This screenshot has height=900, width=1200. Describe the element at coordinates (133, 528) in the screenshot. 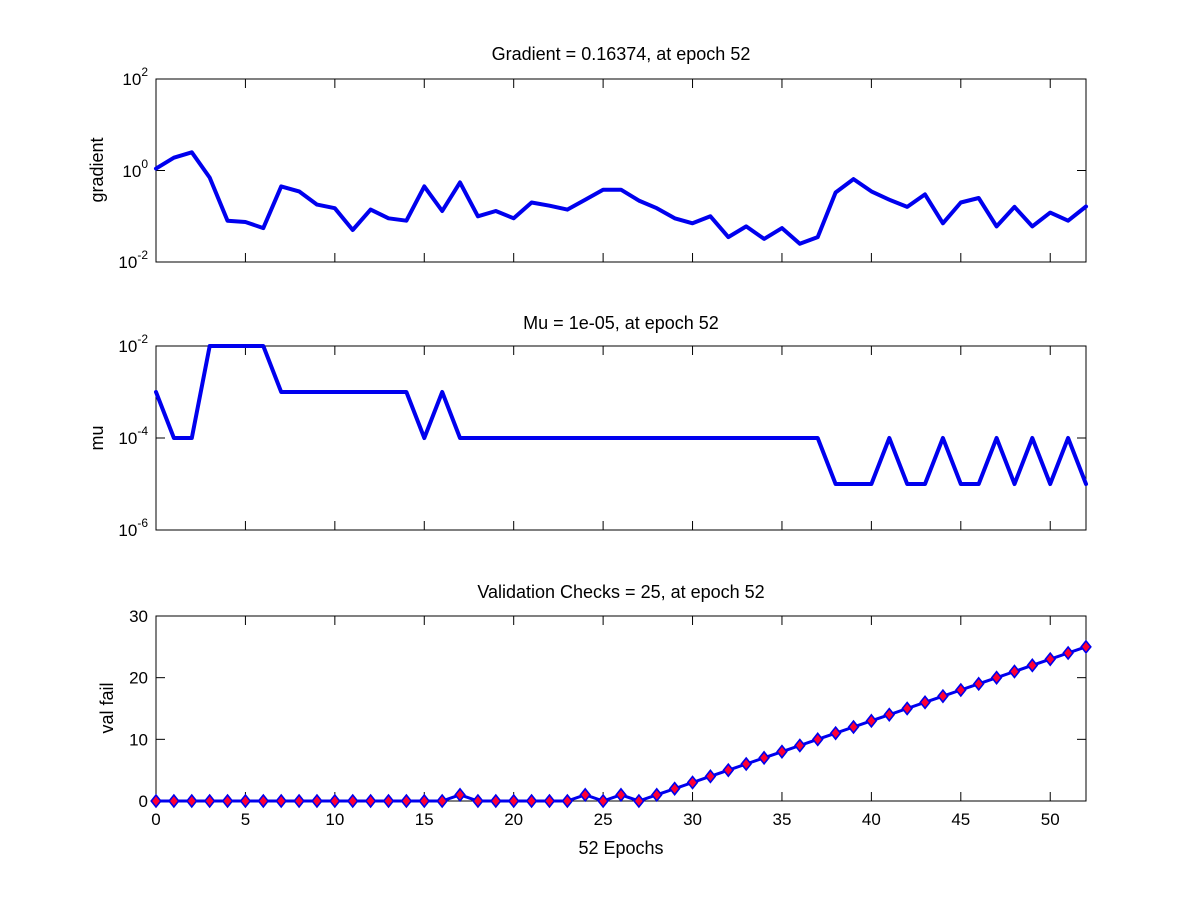

I see `mu-ytick-label-2: 10⁻⁶` at that location.